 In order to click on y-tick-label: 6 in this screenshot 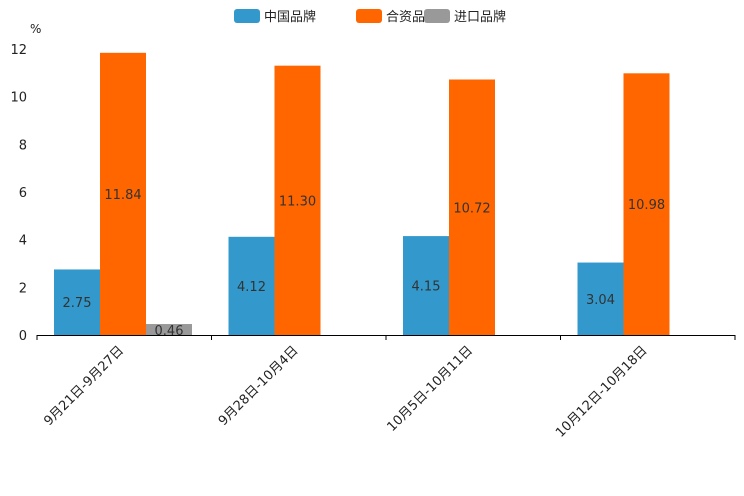, I will do `click(23, 193)`.